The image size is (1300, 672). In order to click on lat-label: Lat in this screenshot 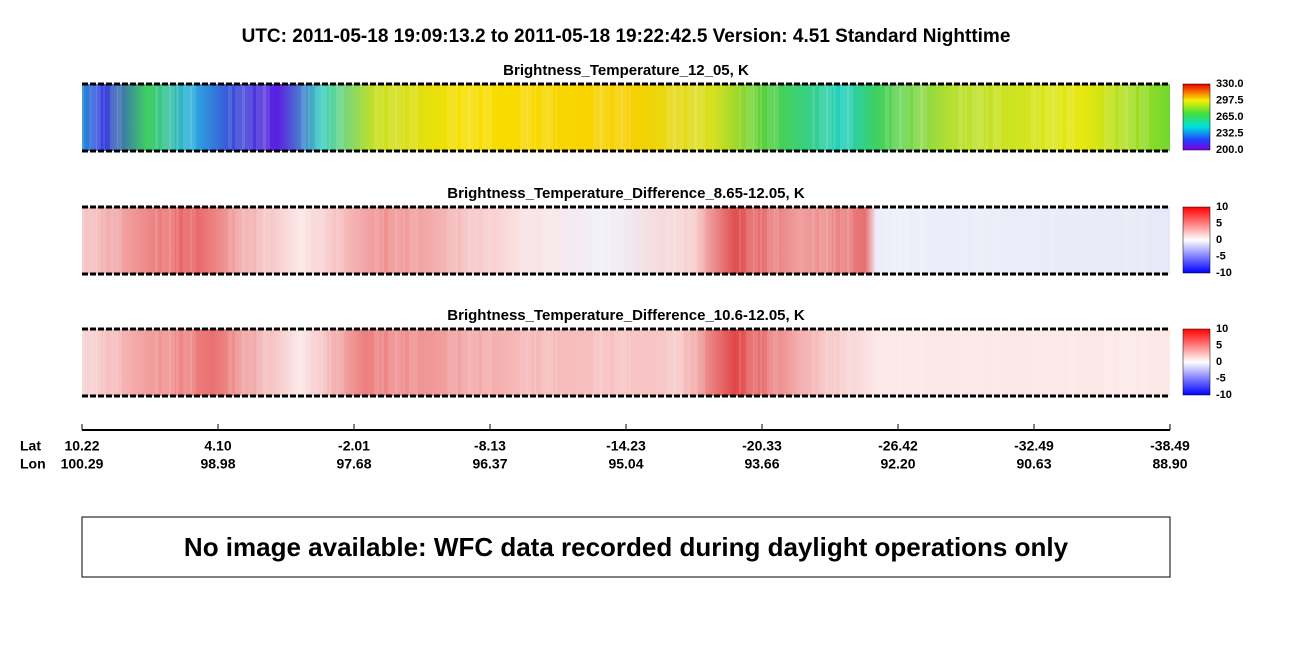, I will do `click(30, 446)`.